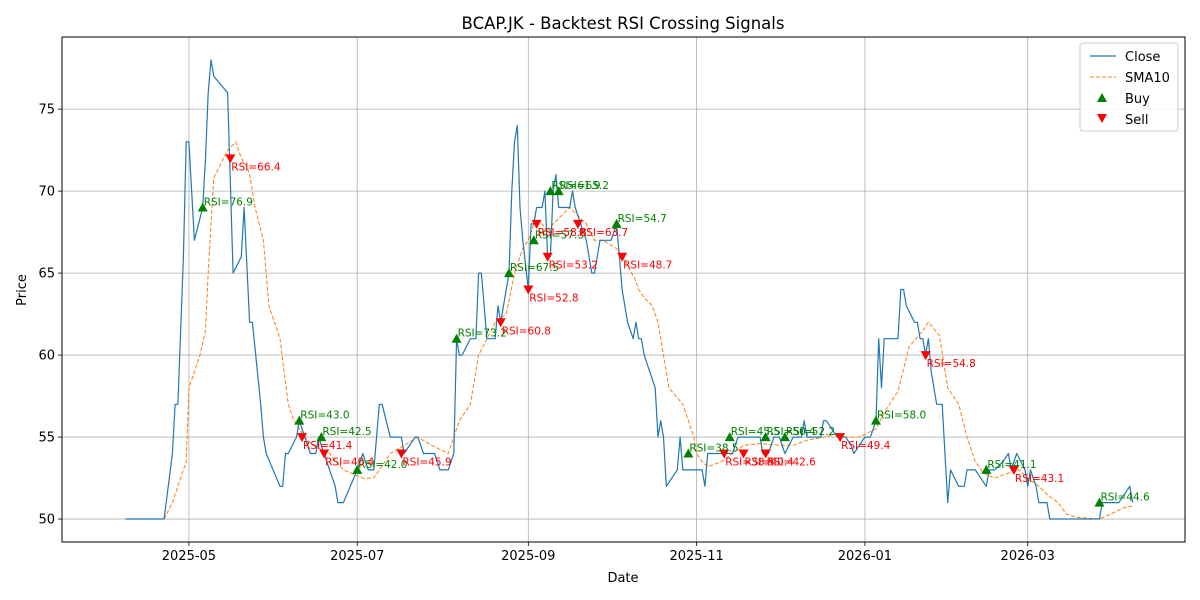  I want to click on legend-buy-label: Buy, so click(1137, 99).